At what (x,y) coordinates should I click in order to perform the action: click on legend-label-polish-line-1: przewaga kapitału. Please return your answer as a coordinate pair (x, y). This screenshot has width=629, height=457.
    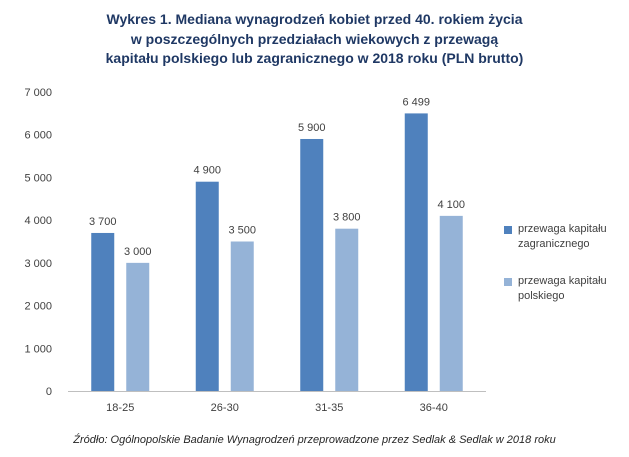
    Looking at the image, I should click on (562, 281).